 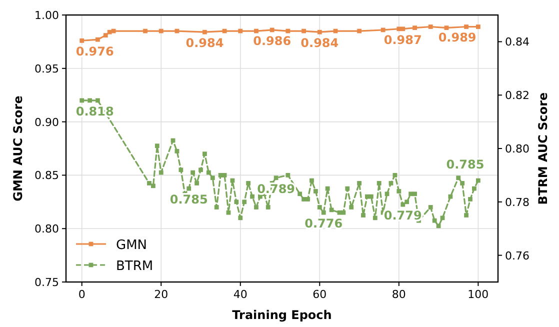 I want to click on y2-tick-label: 0.80, so click(x=517, y=149).